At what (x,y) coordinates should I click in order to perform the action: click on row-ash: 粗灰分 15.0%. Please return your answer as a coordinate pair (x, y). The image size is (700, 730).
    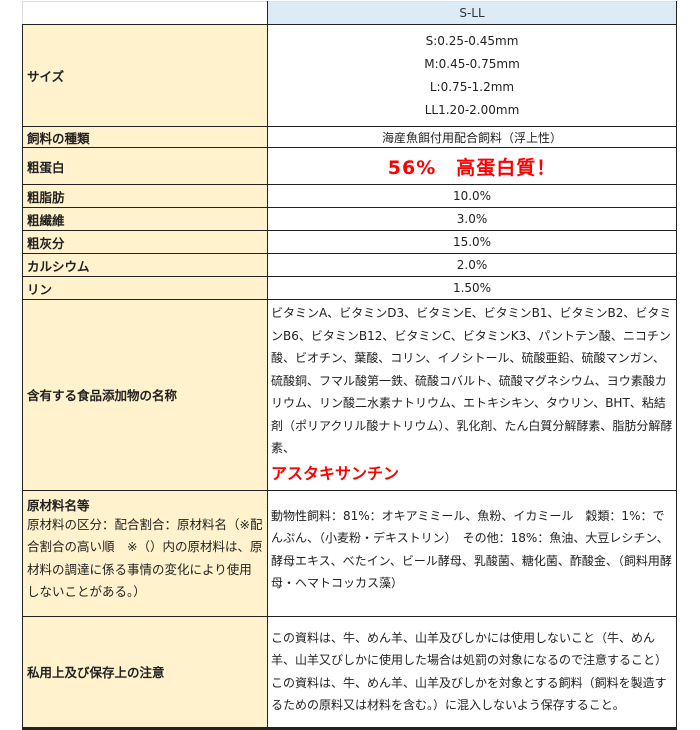
    Looking at the image, I should click on (349, 242).